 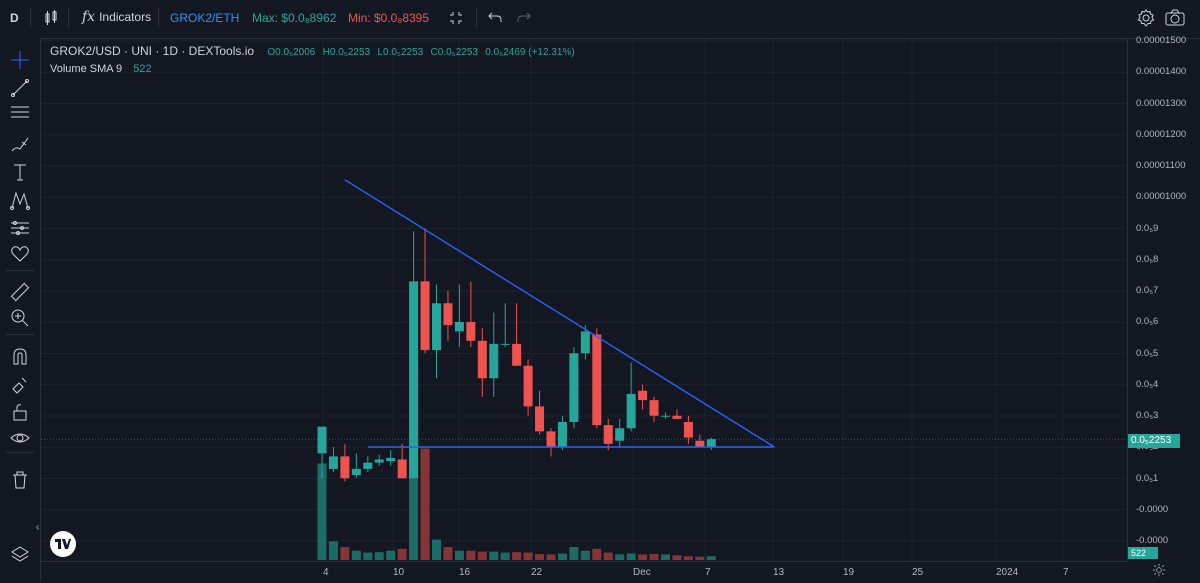 What do you see at coordinates (1175, 19) in the screenshot?
I see `camera-icon` at bounding box center [1175, 19].